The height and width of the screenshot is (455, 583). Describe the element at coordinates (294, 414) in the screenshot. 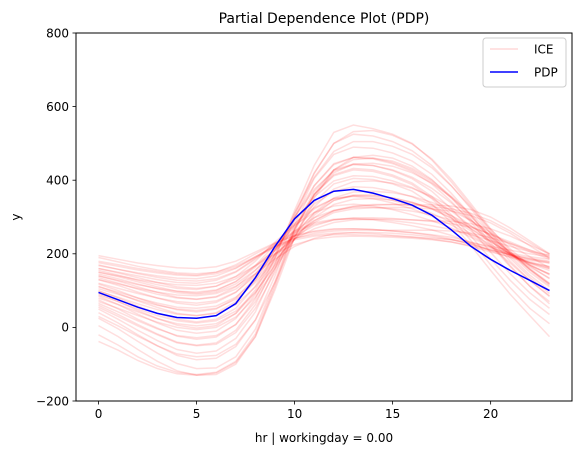

I see `x-tick-label-10: 10` at that location.